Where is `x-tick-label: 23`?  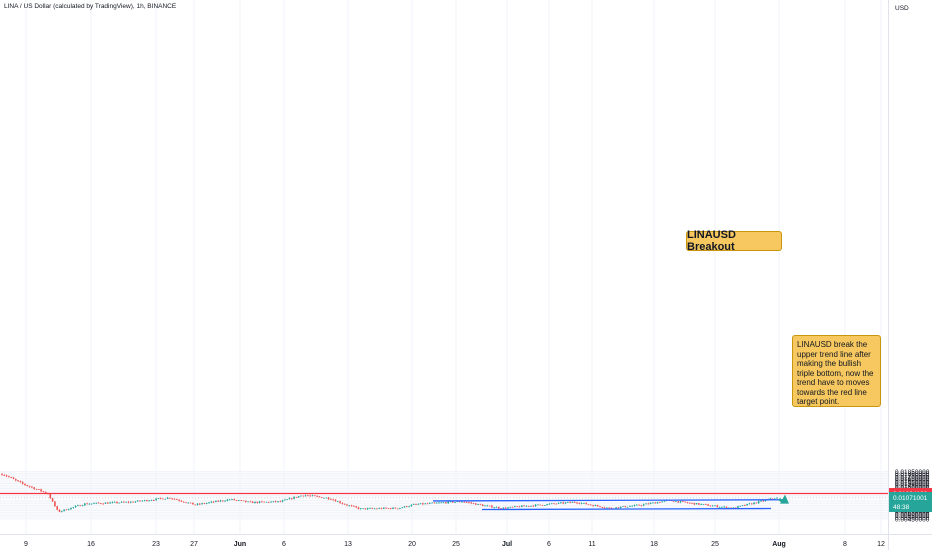 x-tick-label: 23 is located at coordinates (156, 544).